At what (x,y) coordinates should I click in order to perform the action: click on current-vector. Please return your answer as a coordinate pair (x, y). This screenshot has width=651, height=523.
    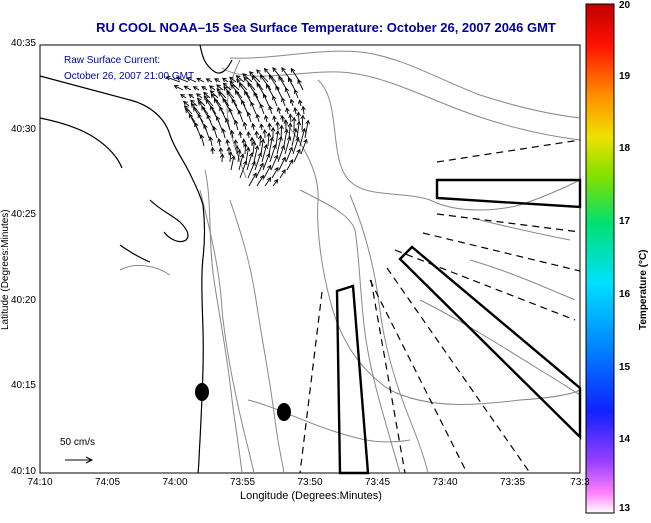
    Looking at the image, I should click on (260, 141).